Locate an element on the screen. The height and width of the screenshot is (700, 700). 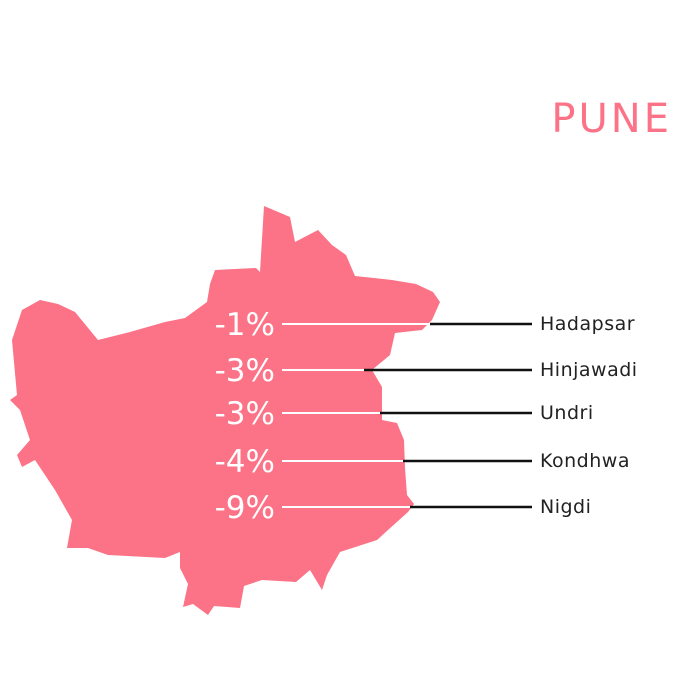
district-label: Hadapsar is located at coordinates (587, 324).